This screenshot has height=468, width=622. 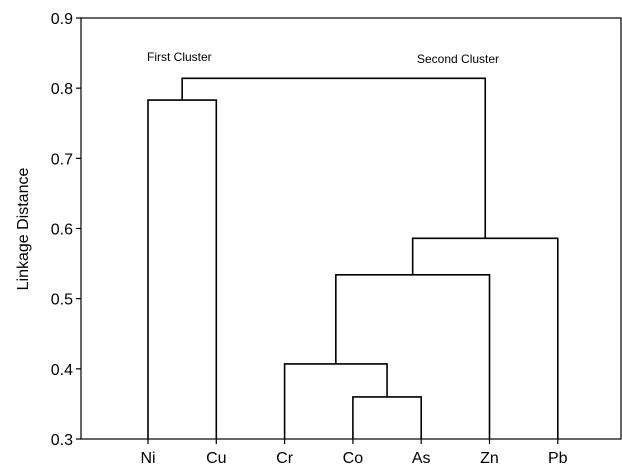 What do you see at coordinates (489, 458) in the screenshot?
I see `leaf-label-zn: Zn` at bounding box center [489, 458].